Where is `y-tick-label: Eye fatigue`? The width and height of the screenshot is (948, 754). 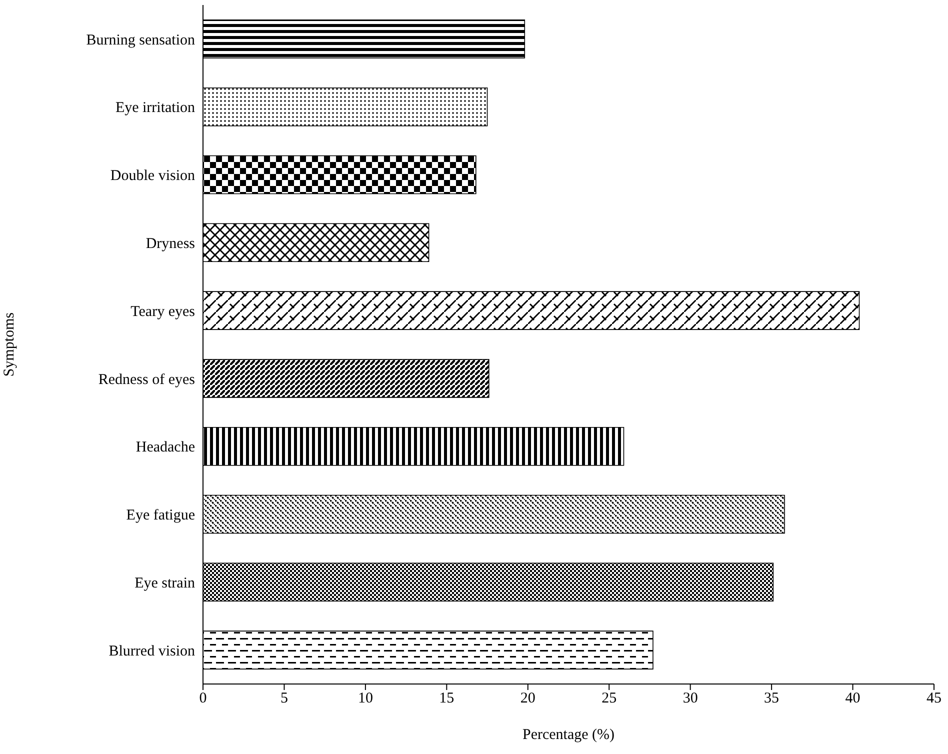 y-tick-label: Eye fatigue is located at coordinates (161, 516).